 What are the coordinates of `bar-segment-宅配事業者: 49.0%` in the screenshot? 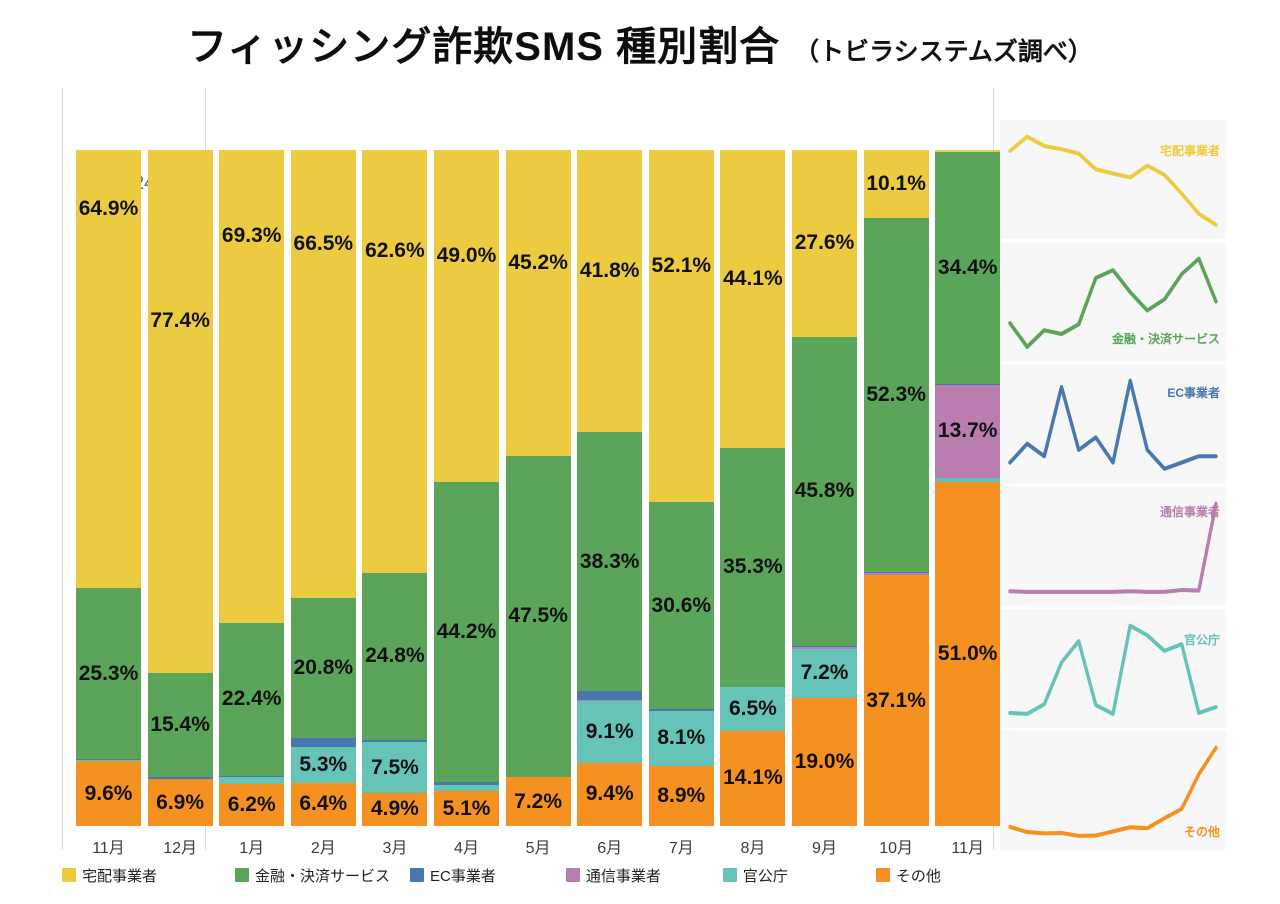 It's located at (466, 316).